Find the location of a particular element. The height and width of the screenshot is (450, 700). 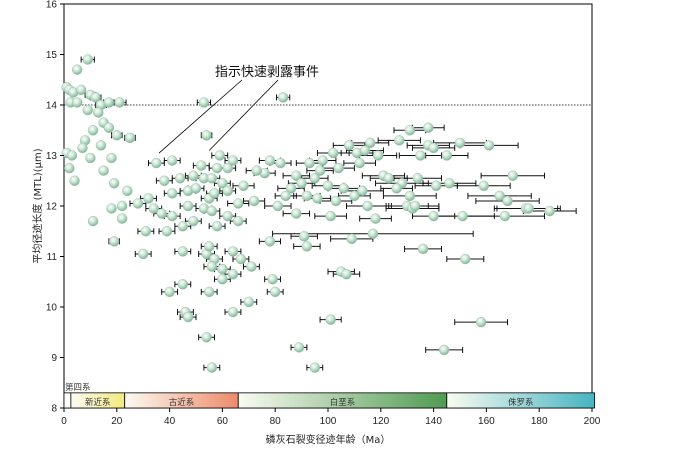

y-axis-ticks: 8 9 10 11 12 13 14 15 16 is located at coordinates (55, 207).